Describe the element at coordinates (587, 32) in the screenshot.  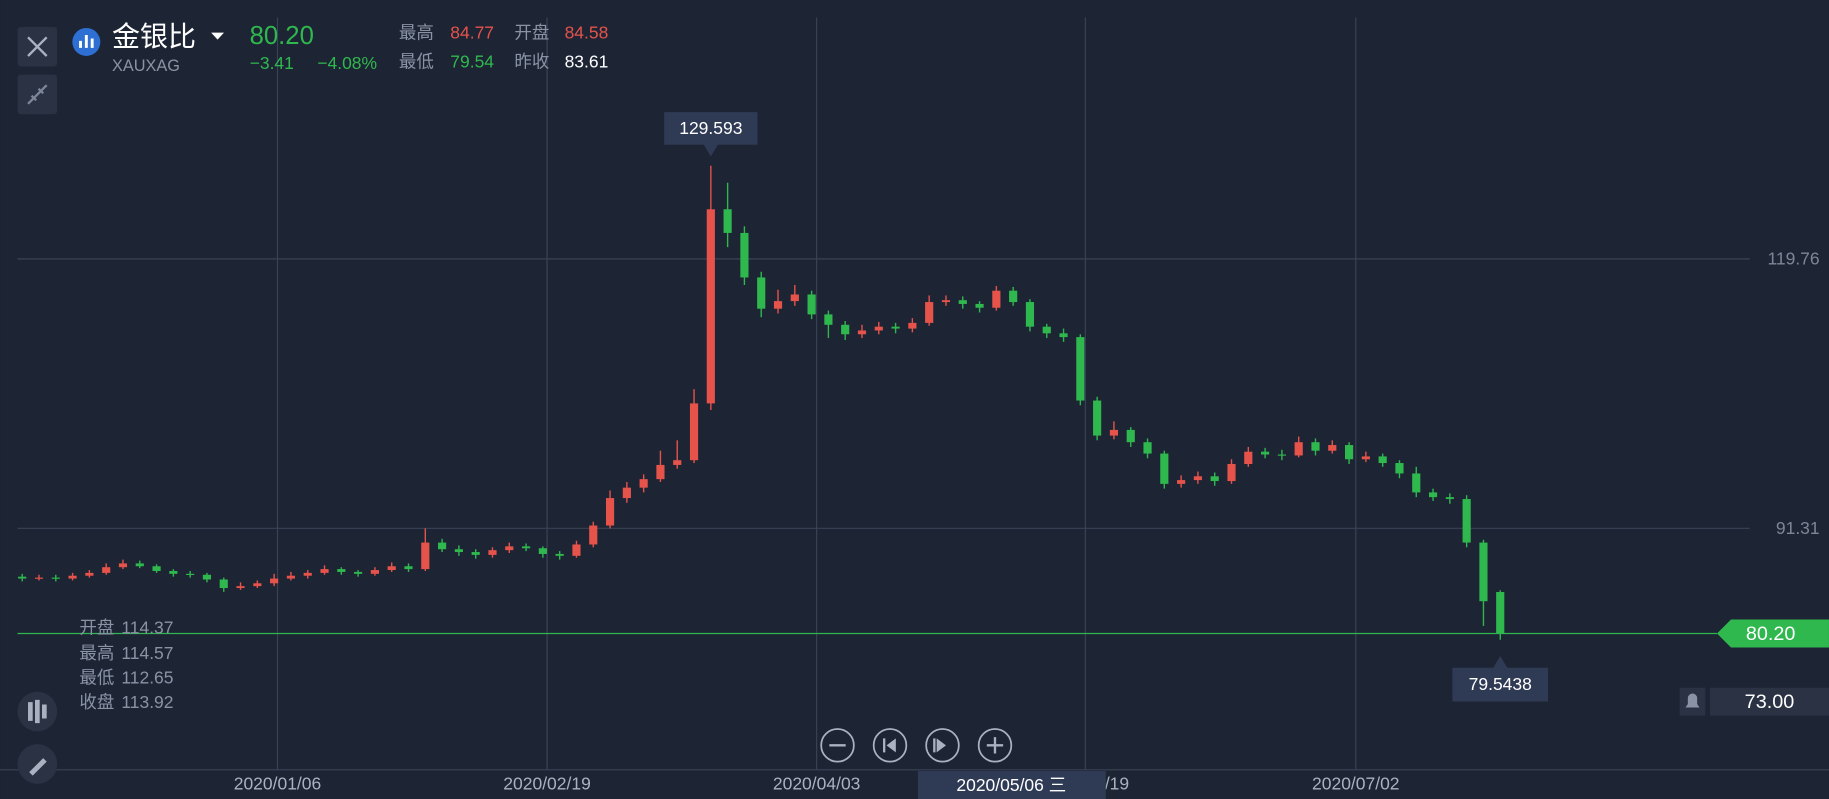
I see `stat-value: 84.58` at that location.